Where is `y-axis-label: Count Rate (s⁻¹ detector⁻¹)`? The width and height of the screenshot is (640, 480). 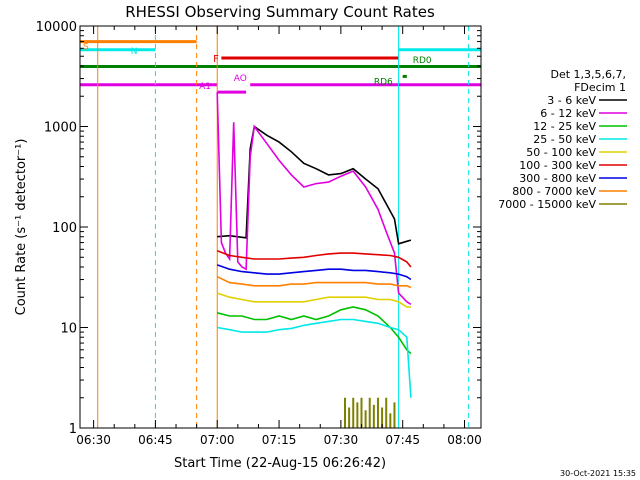 y-axis-label: Count Rate (s⁻¹ detector⁻¹) is located at coordinates (21, 227).